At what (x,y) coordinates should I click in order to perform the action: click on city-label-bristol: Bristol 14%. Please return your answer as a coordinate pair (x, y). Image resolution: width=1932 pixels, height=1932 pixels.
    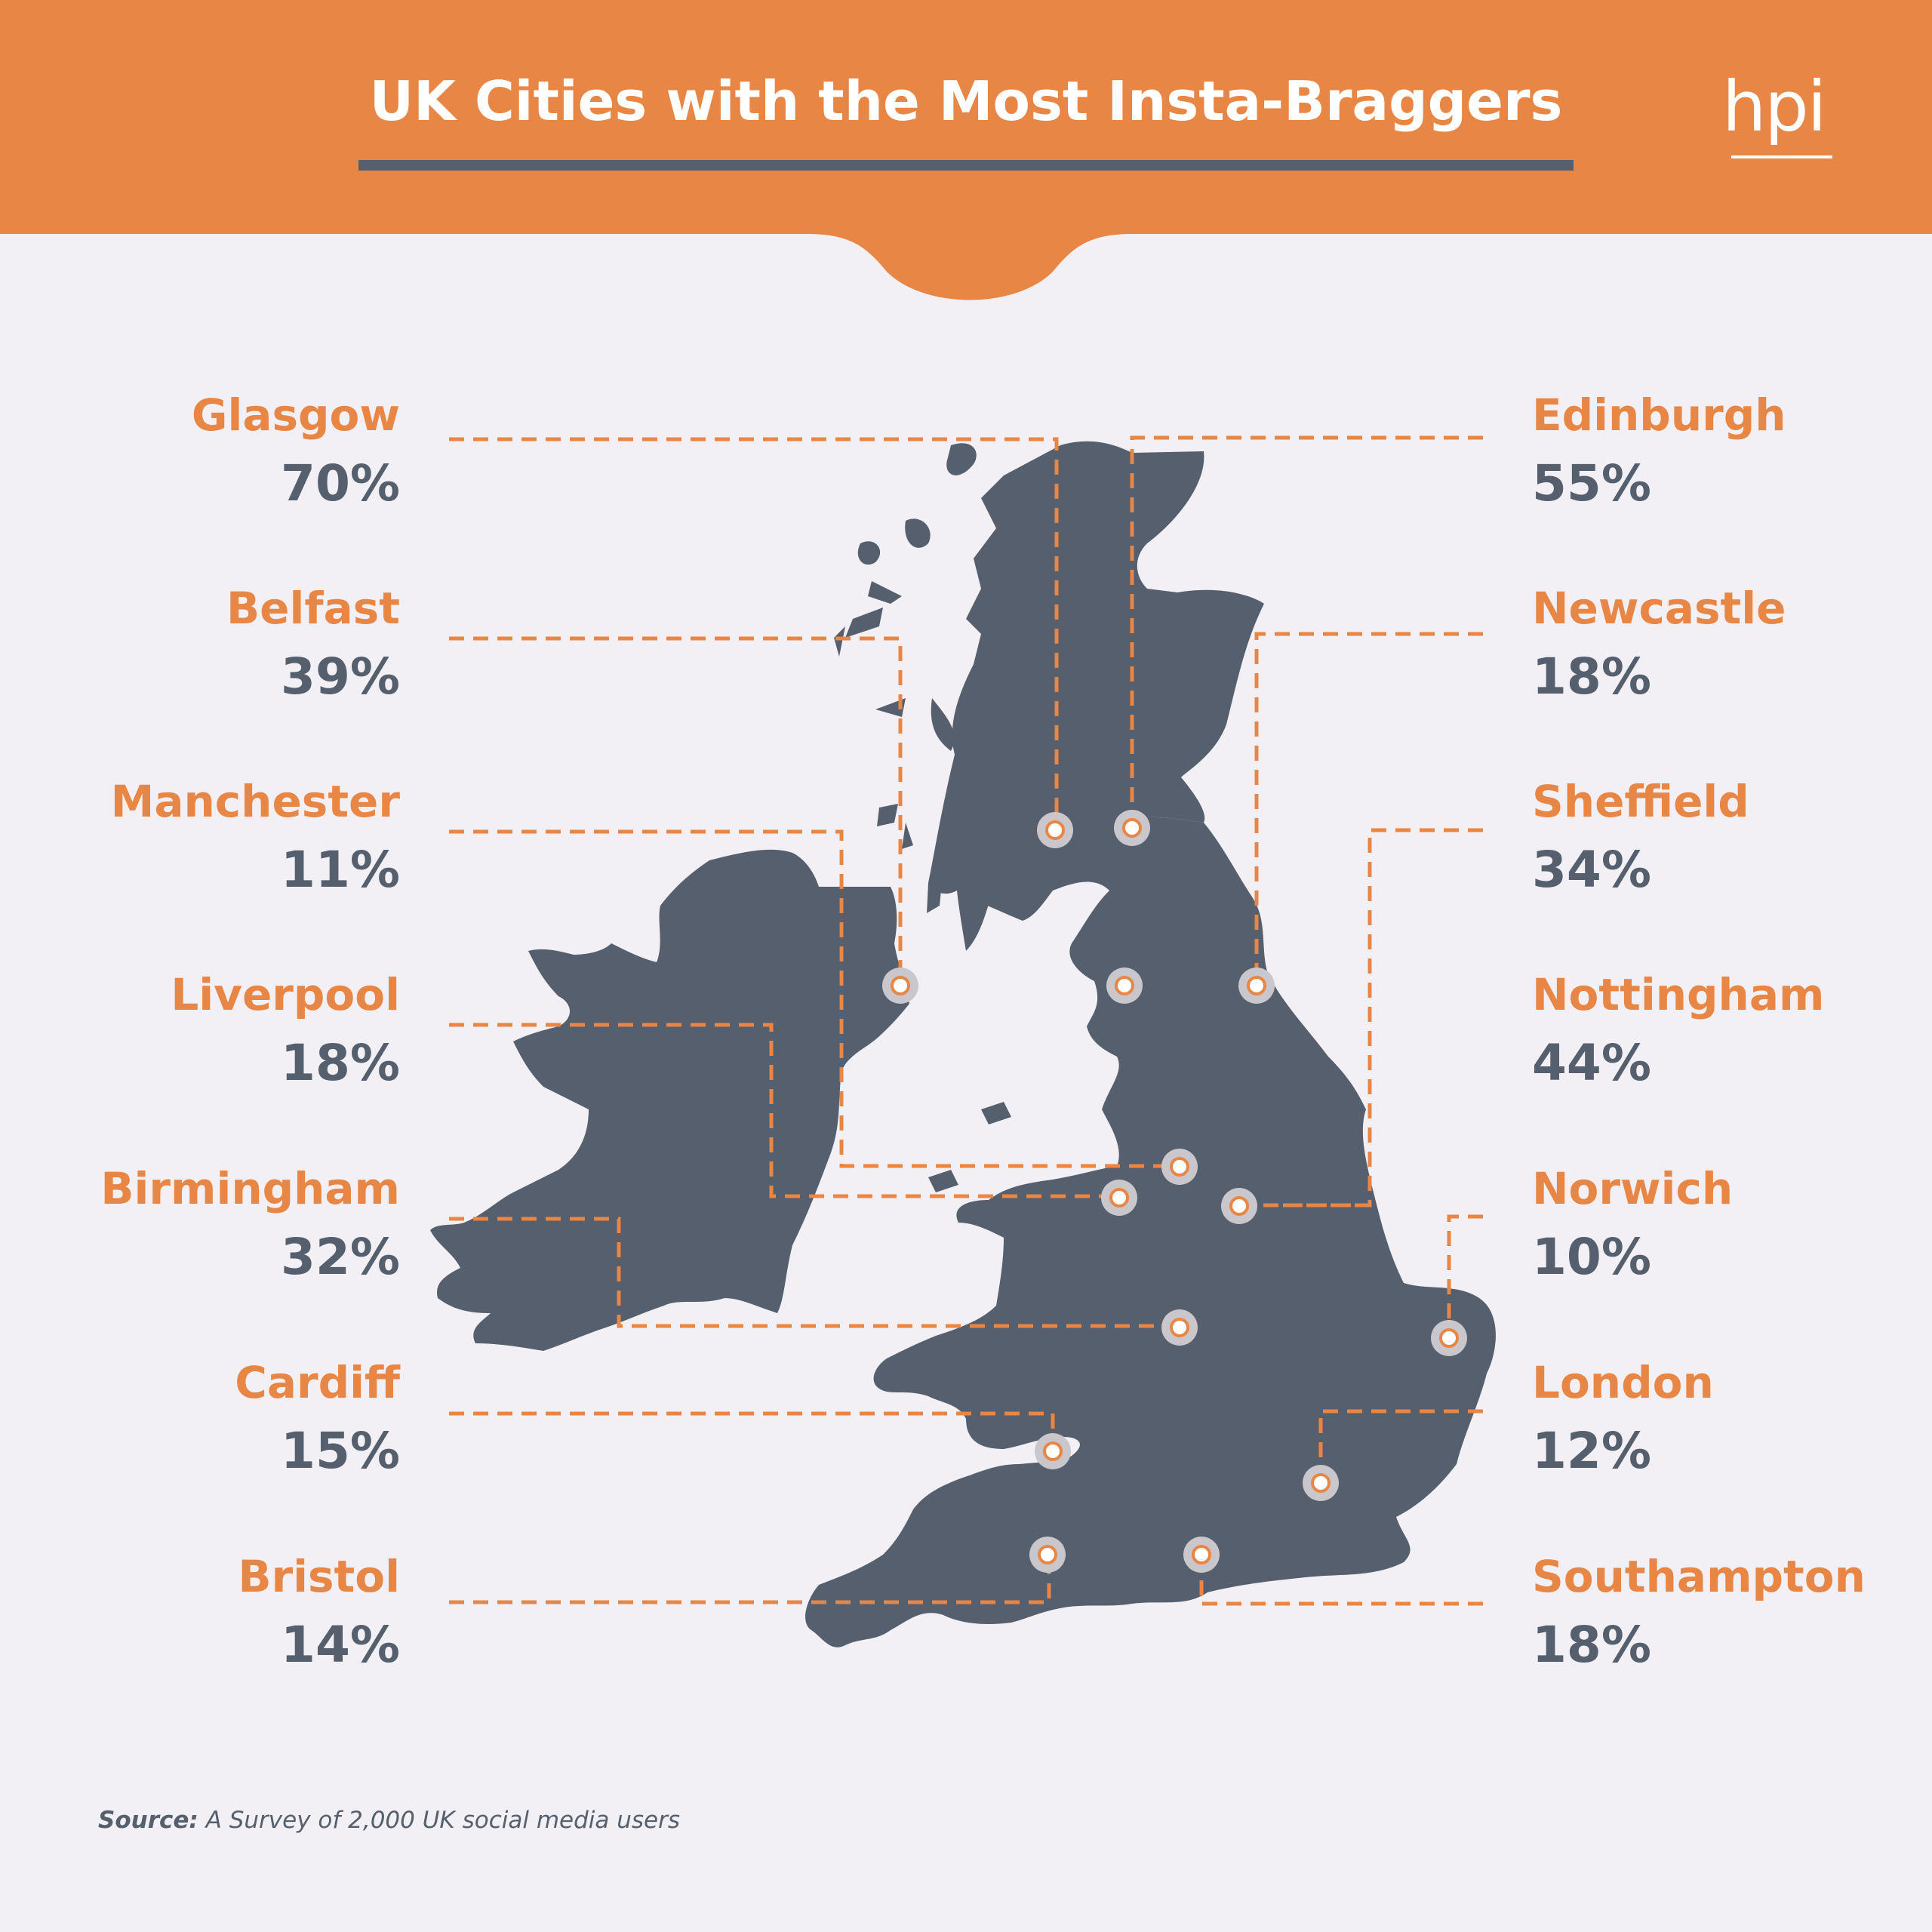
    Looking at the image, I should click on (319, 1612).